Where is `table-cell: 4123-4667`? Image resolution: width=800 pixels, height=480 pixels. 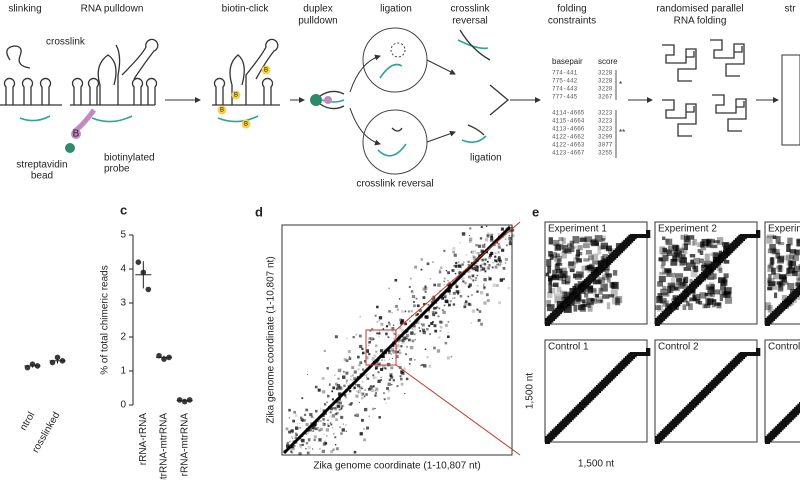 table-cell: 4123-4667 is located at coordinates (568, 153).